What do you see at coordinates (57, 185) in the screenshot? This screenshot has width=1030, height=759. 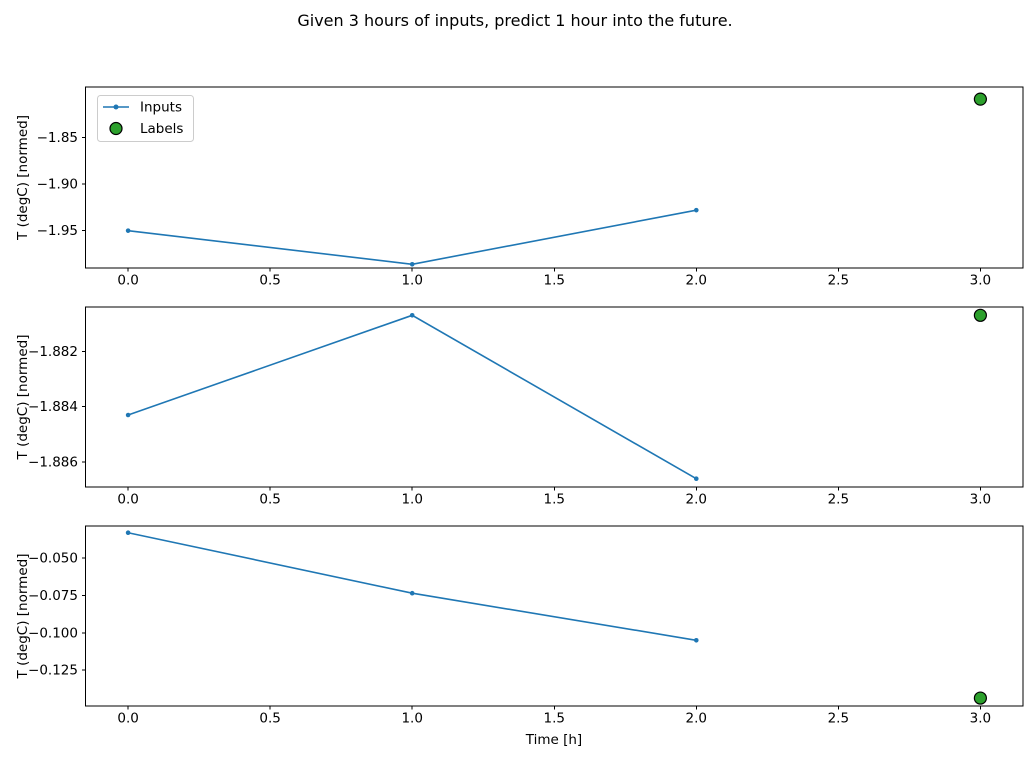 I see `y-tick-label: −1.90` at bounding box center [57, 185].